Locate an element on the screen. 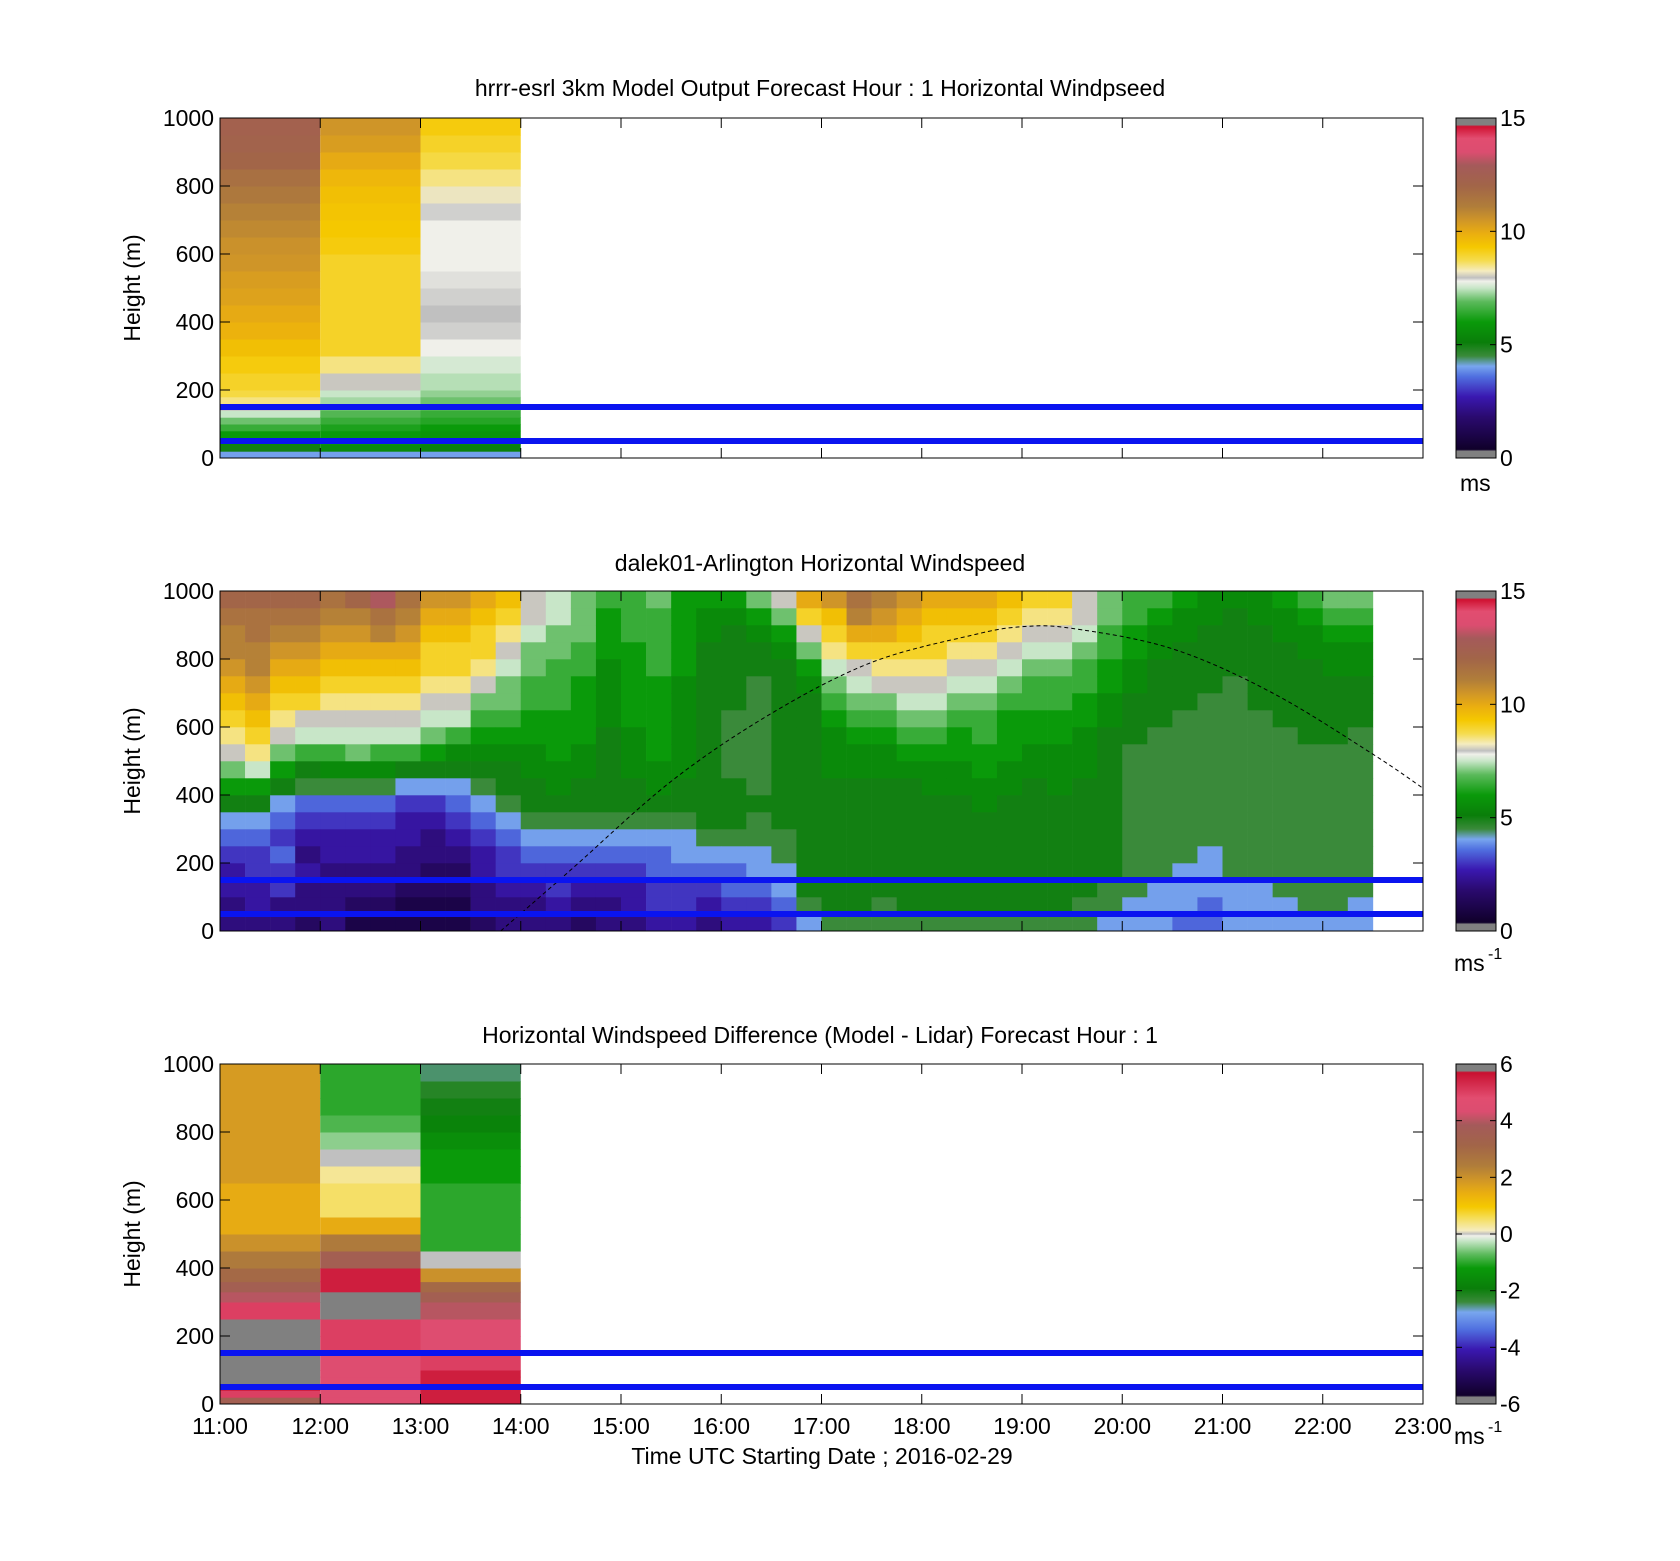 The image size is (1680, 1561). panel-lidar-ylabel: Height (m) is located at coordinates (132, 760).